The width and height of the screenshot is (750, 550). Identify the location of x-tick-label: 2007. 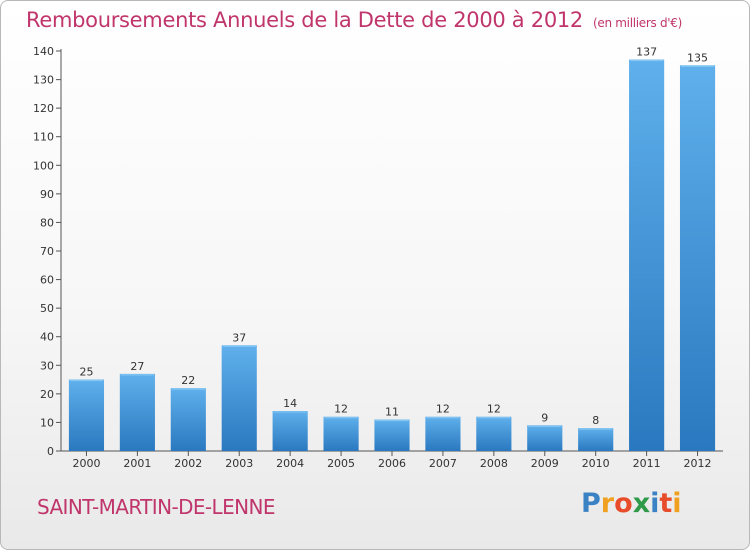
(443, 463).